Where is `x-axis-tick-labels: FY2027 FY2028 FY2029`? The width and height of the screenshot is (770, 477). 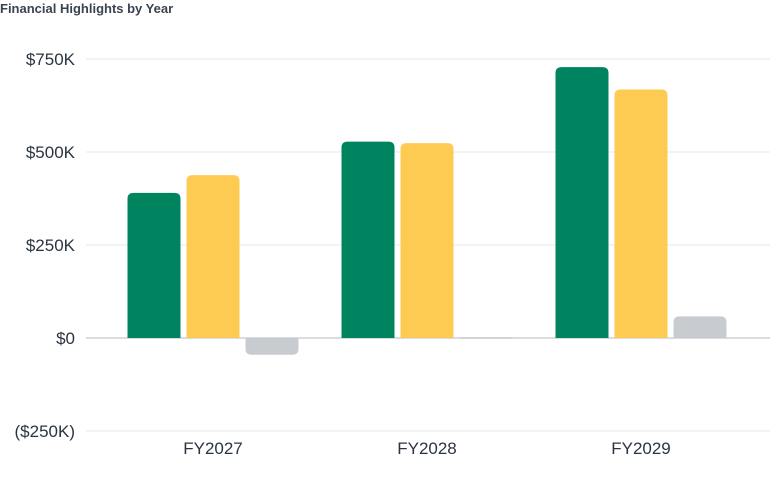
x-axis-tick-labels: FY2027 FY2028 FY2029 is located at coordinates (427, 448).